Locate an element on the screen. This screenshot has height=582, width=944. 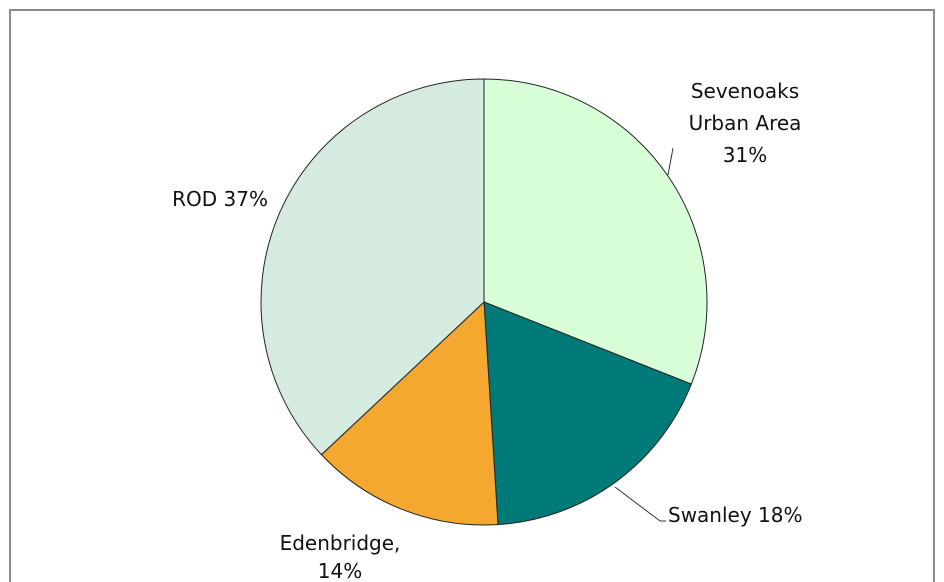
slice-label: Sevenoaks Urban Area 31% is located at coordinates (745, 123).